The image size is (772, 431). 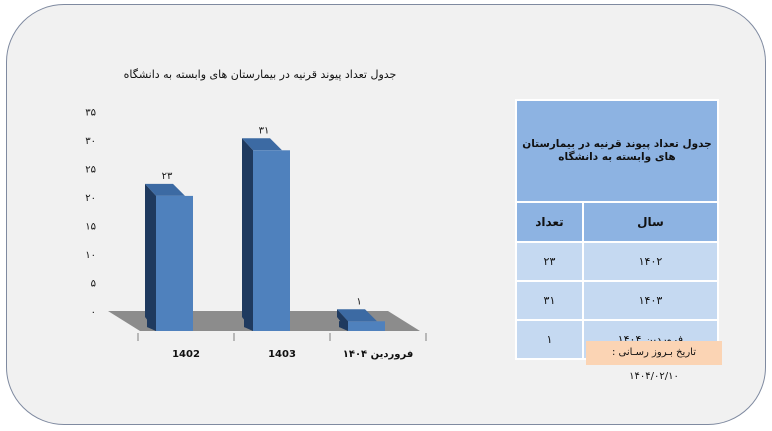 What do you see at coordinates (93, 284) in the screenshot?
I see `y-tick-label: ۵` at bounding box center [93, 284].